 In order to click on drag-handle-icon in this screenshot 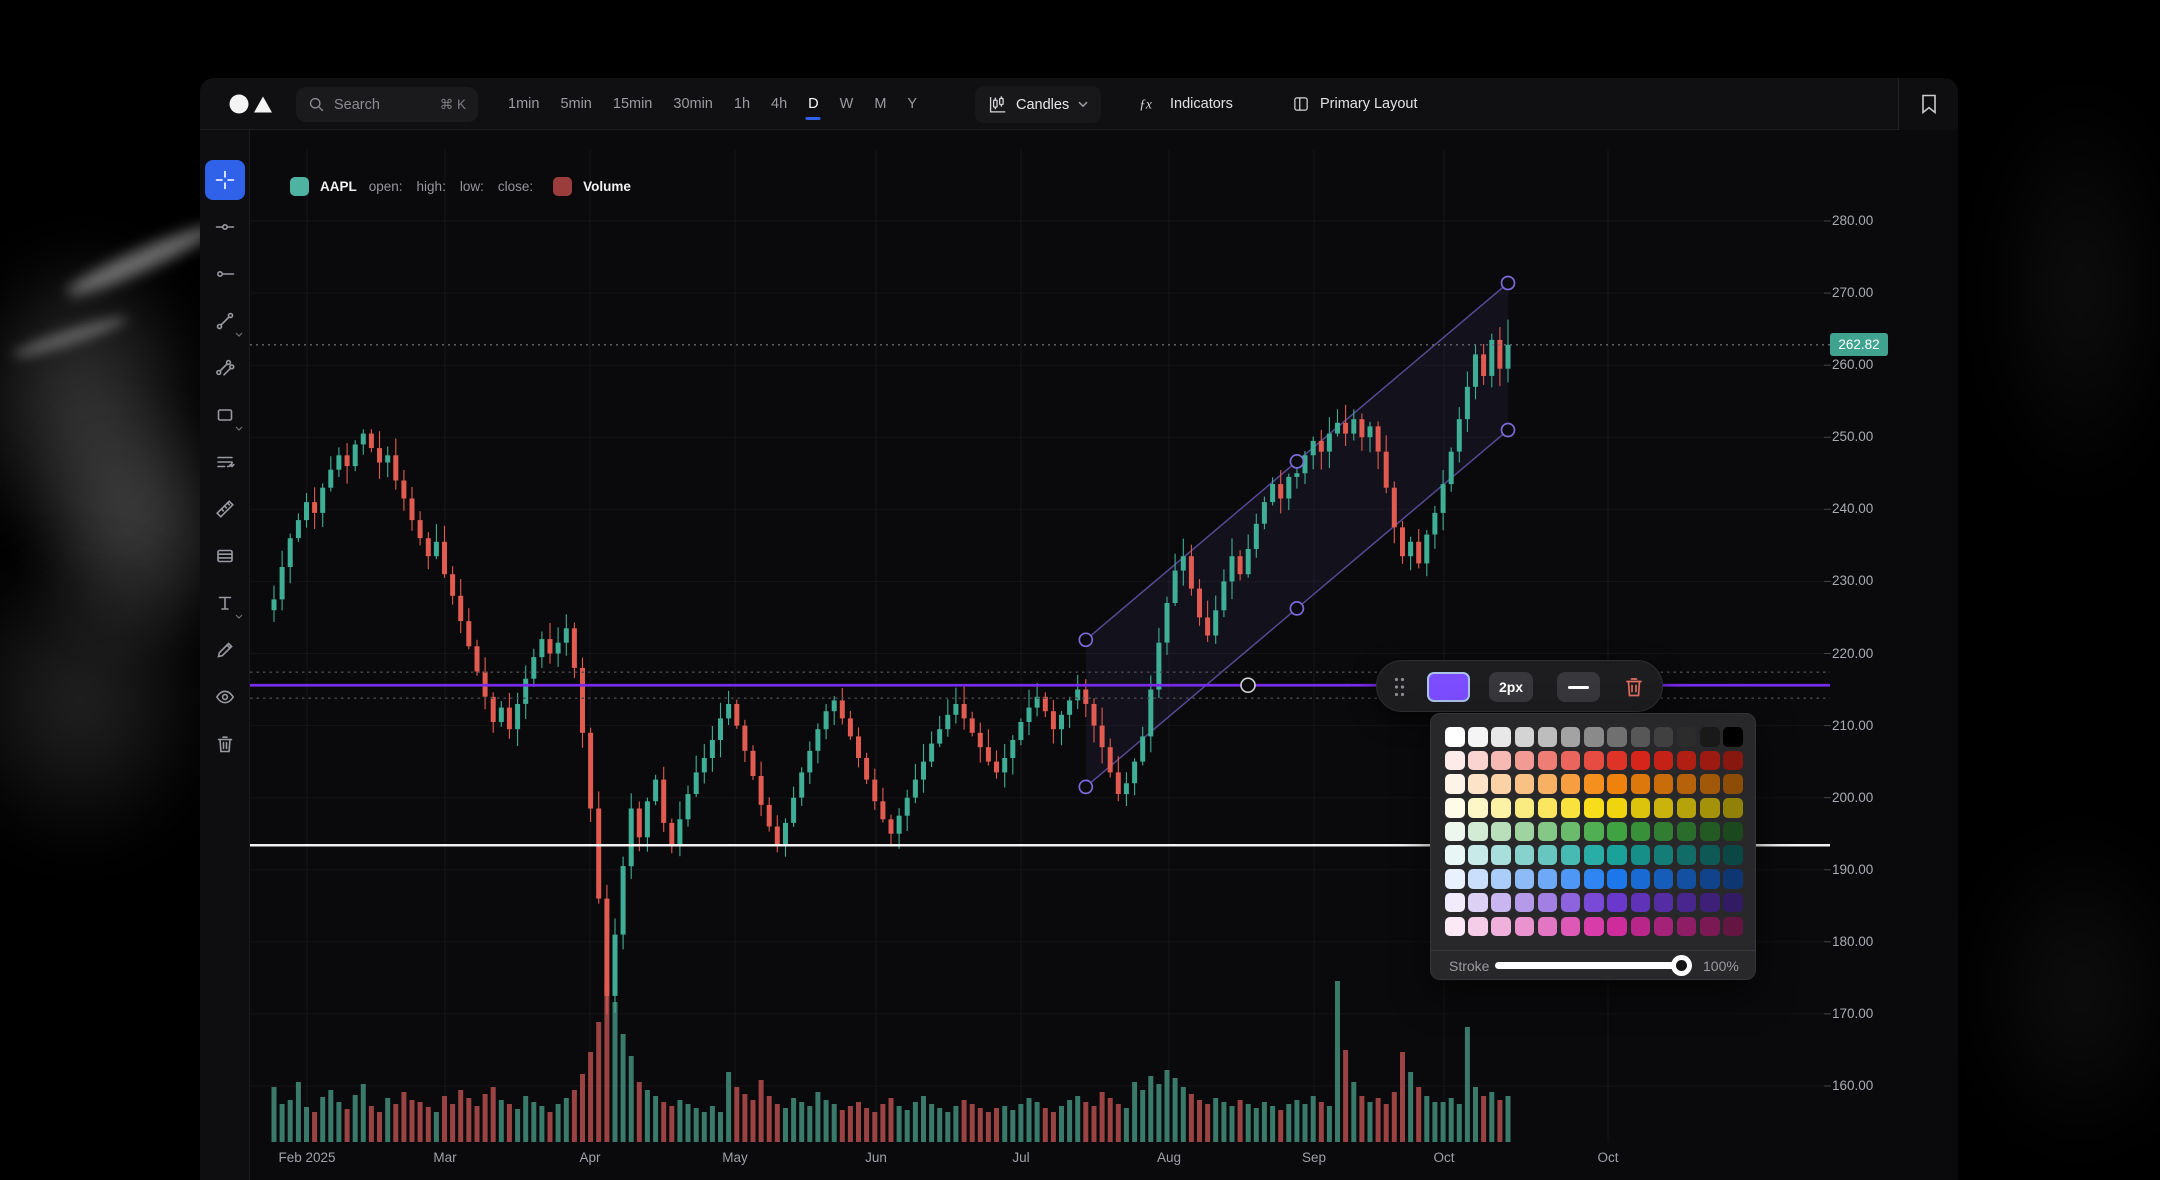, I will do `click(1399, 687)`.